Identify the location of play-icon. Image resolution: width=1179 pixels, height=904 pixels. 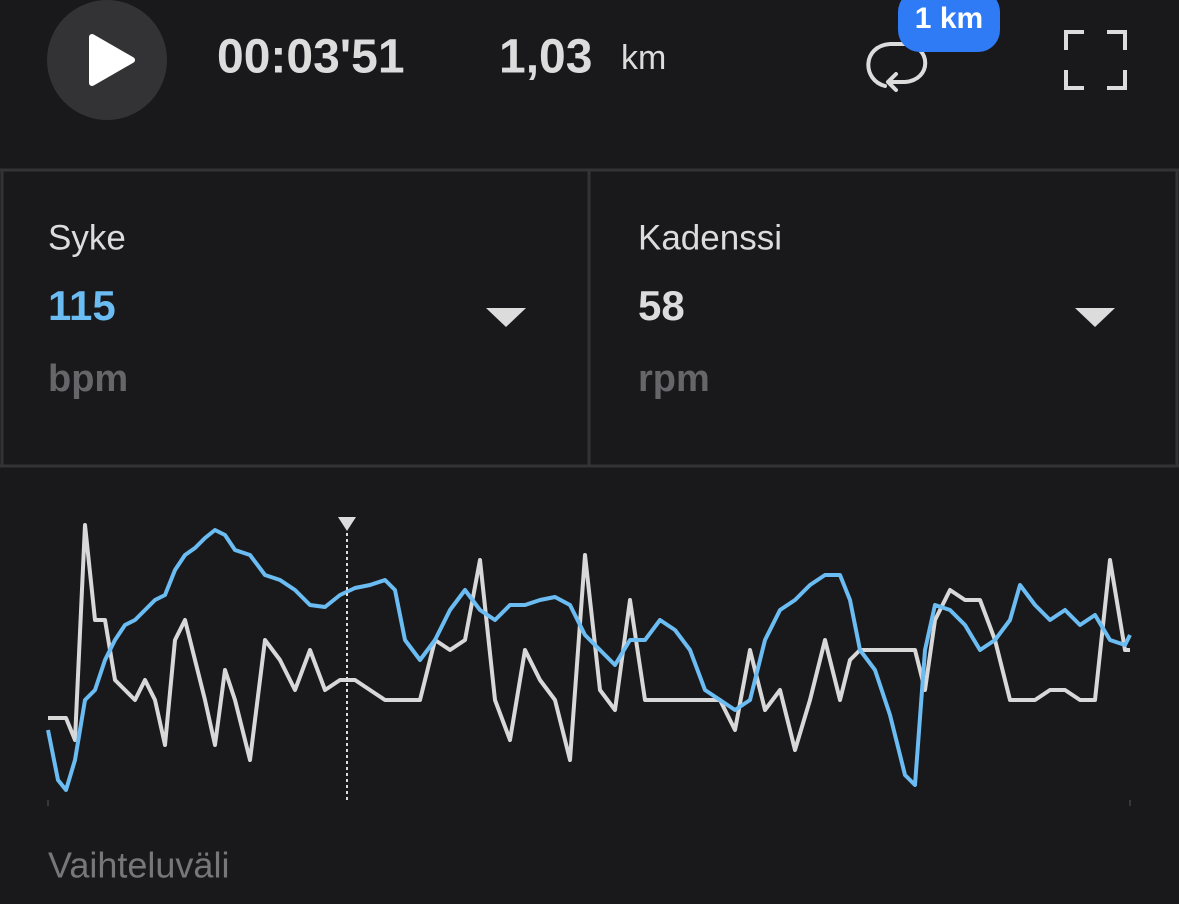
(112, 60).